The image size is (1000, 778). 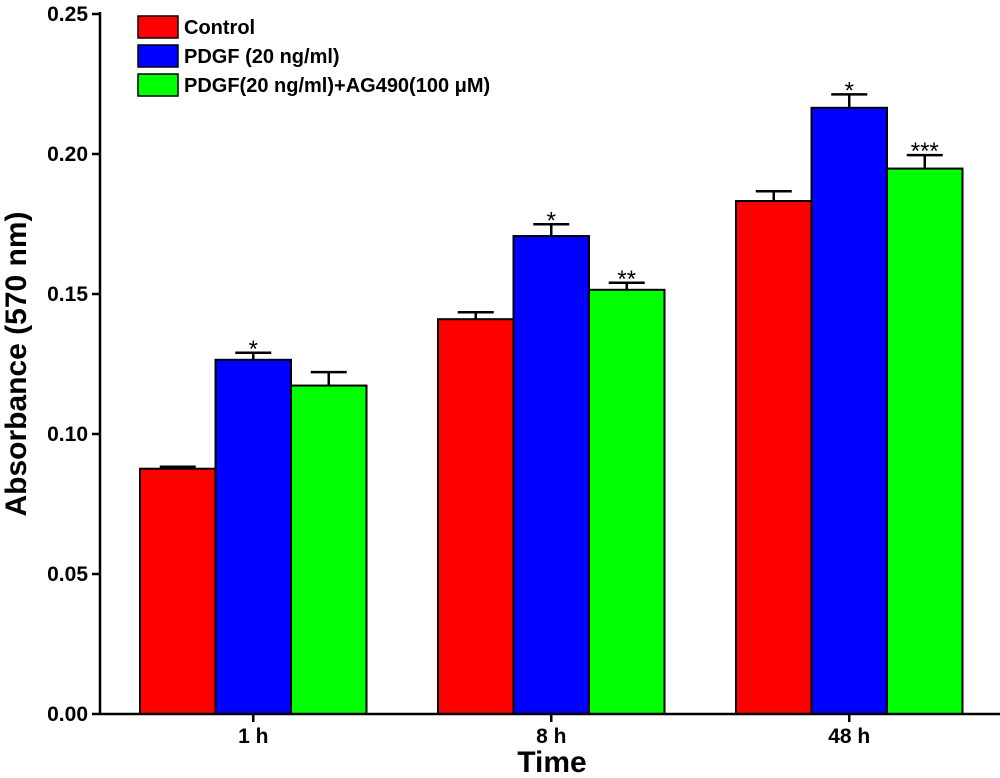 What do you see at coordinates (67, 434) in the screenshot?
I see `y-tick-label: 0.10` at bounding box center [67, 434].